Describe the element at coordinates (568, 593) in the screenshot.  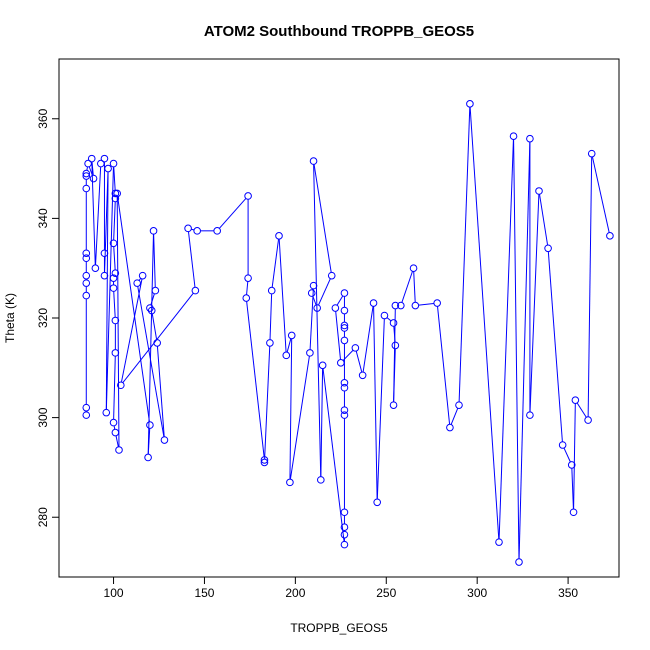
I see `x-tick-label: 350` at that location.